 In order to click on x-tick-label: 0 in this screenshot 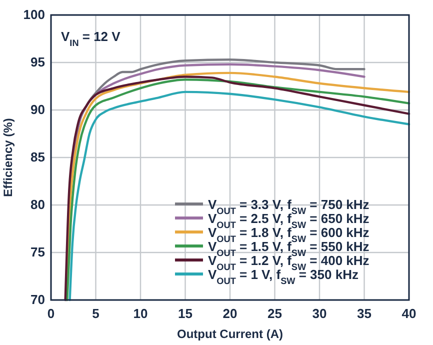, I will do `click(51, 314)`.